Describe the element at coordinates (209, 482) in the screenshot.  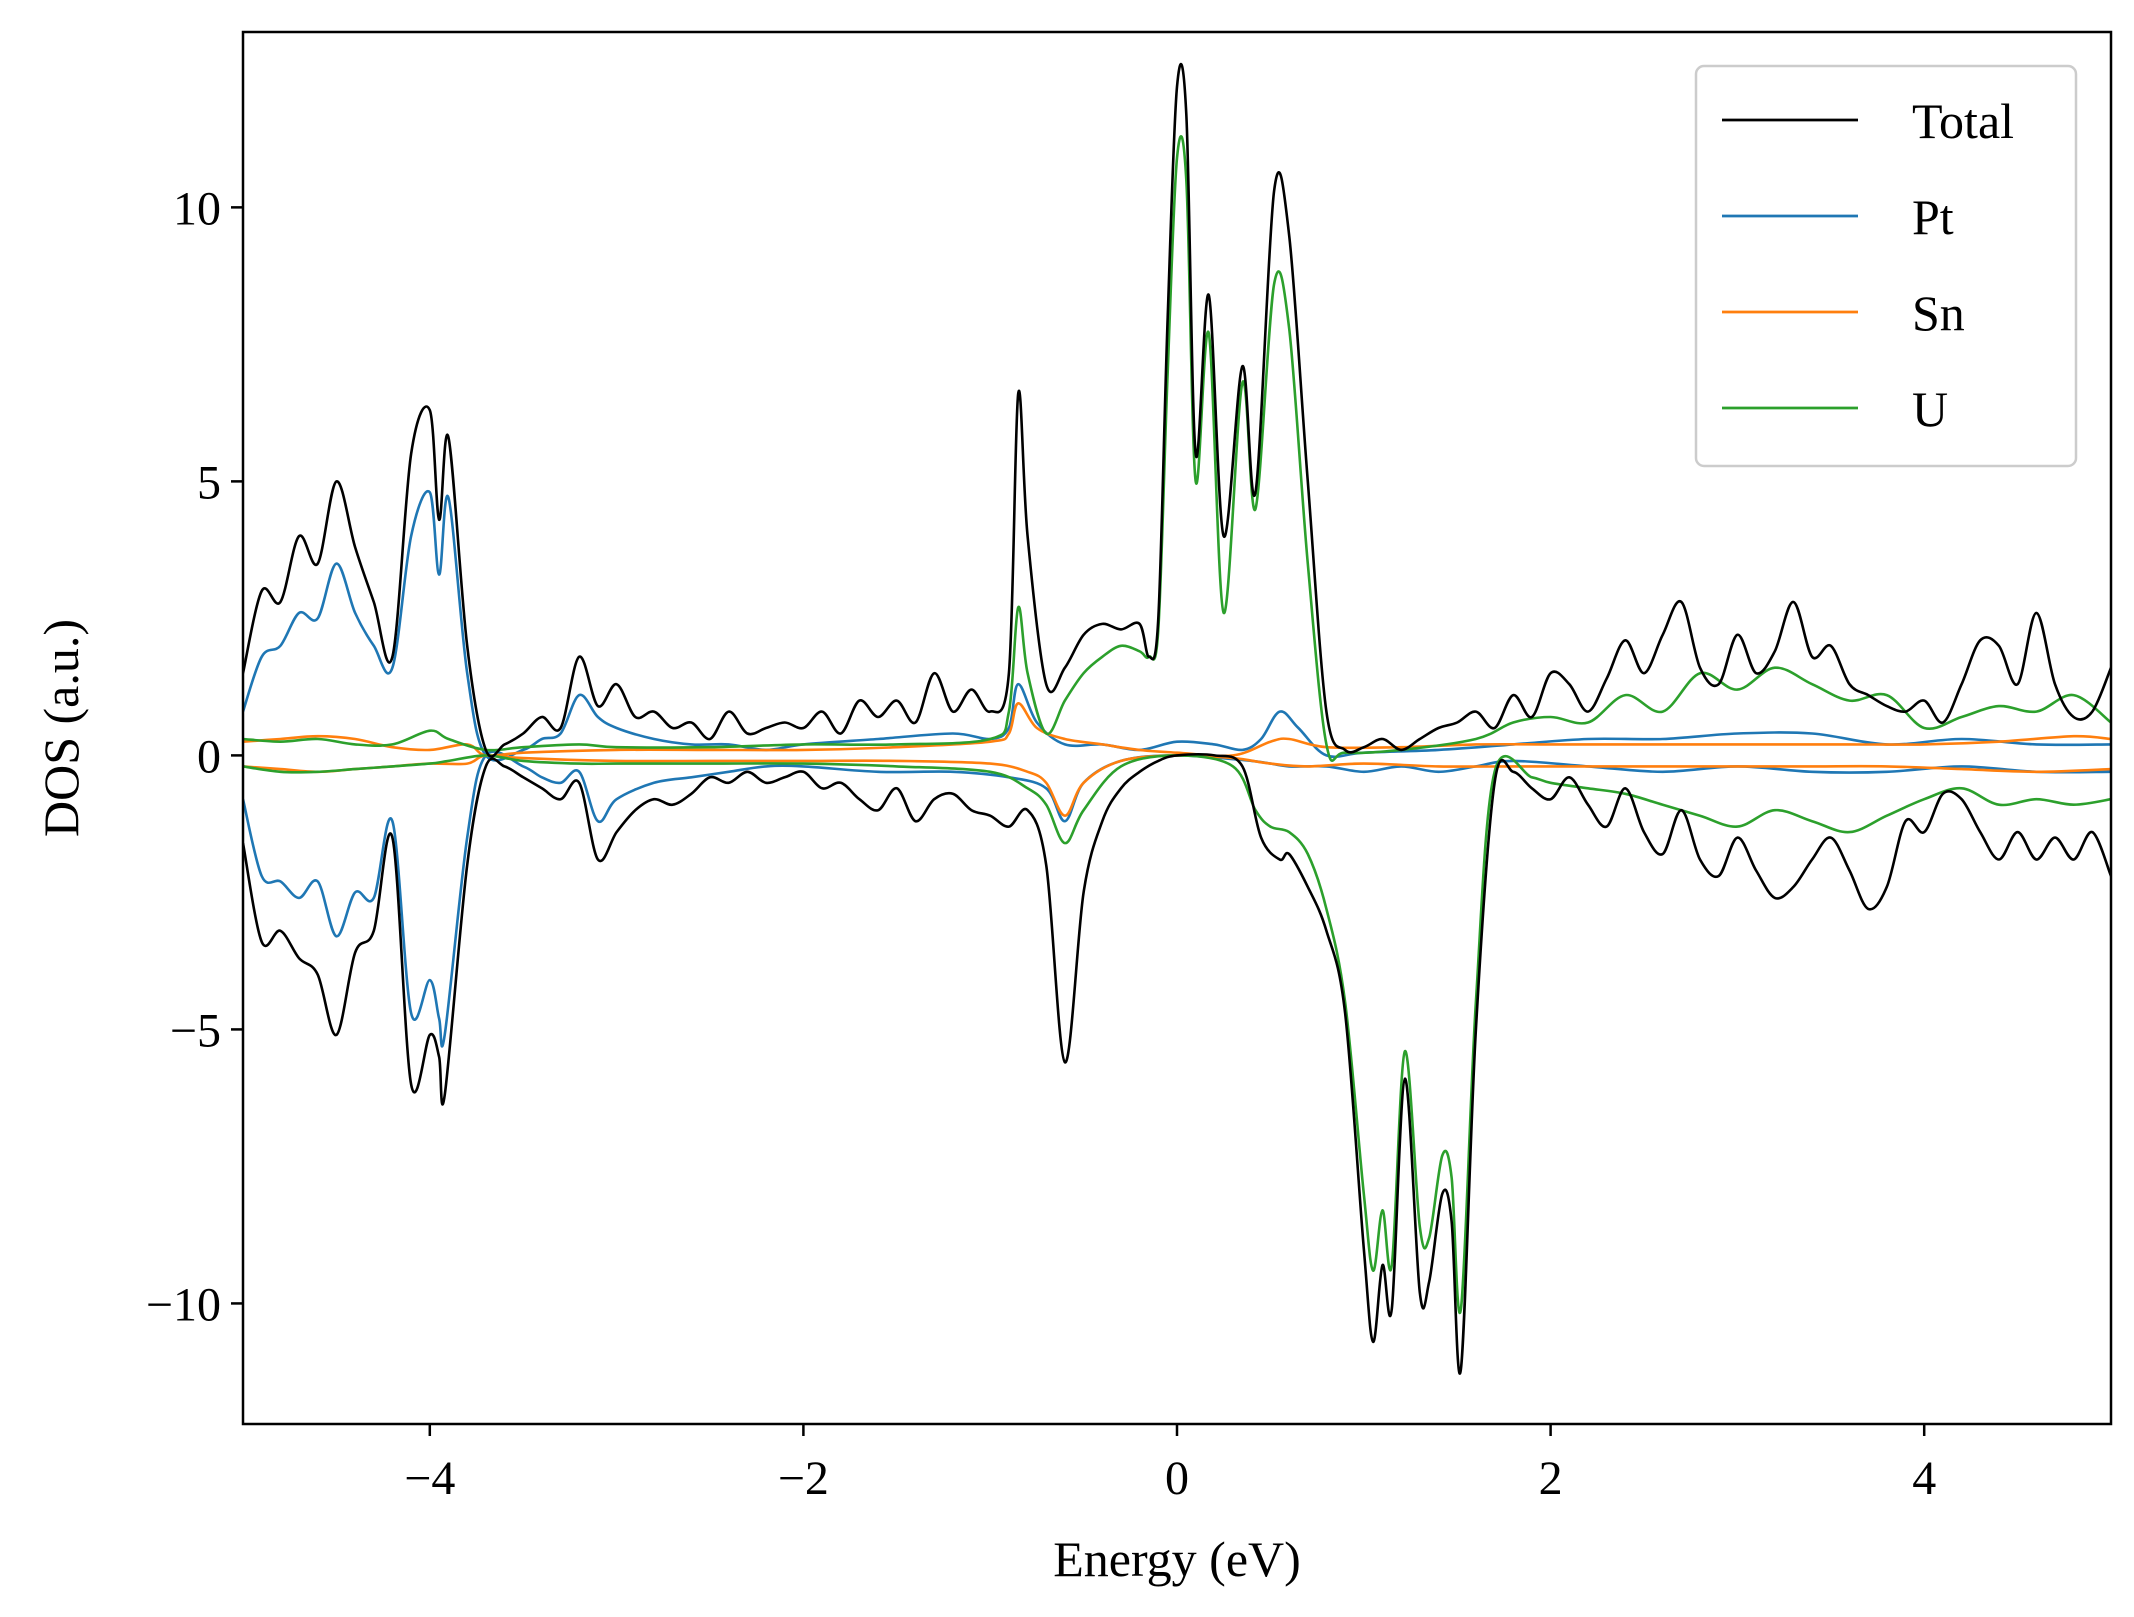
I see `y-tick-label: 5` at that location.